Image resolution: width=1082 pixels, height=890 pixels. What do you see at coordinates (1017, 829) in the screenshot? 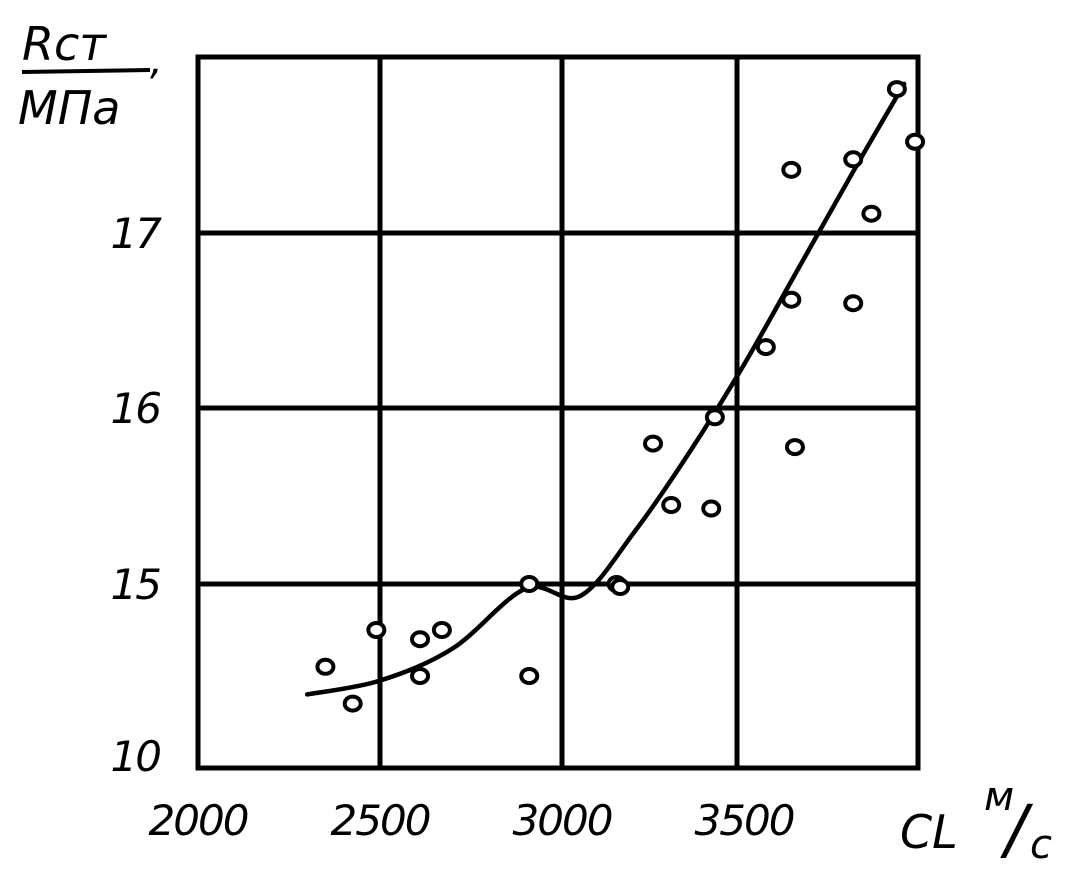
I see `x-axis-unit-slash: /` at bounding box center [1017, 829].